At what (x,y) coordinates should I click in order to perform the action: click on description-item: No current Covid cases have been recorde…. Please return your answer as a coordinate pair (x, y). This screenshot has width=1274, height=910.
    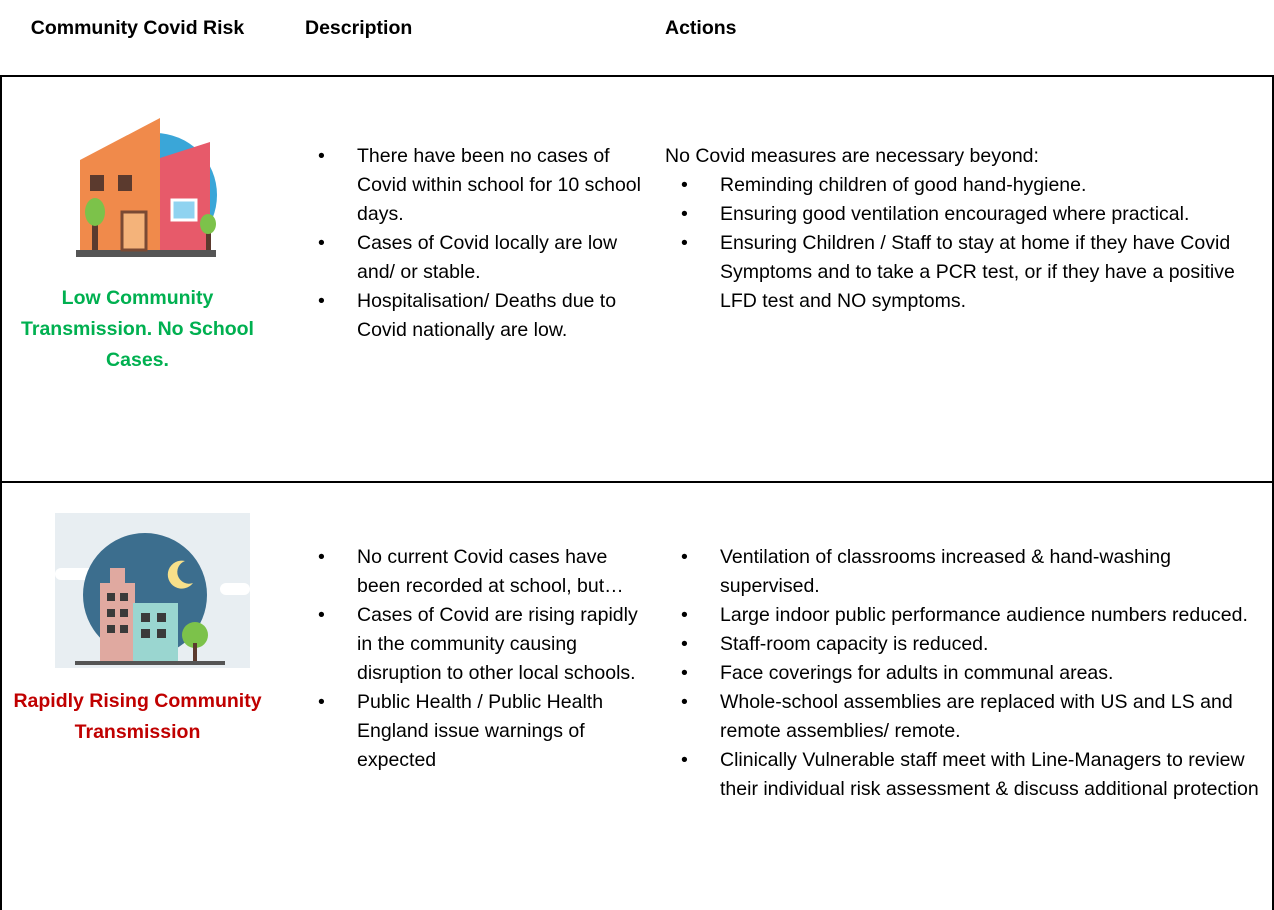
    Looking at the image, I should click on (480, 572).